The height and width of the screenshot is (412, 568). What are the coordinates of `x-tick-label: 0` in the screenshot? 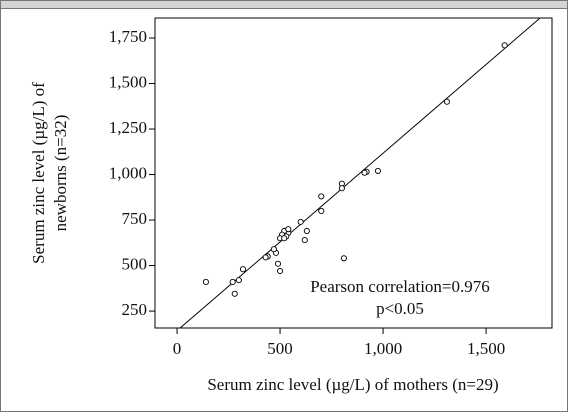 It's located at (177, 348).